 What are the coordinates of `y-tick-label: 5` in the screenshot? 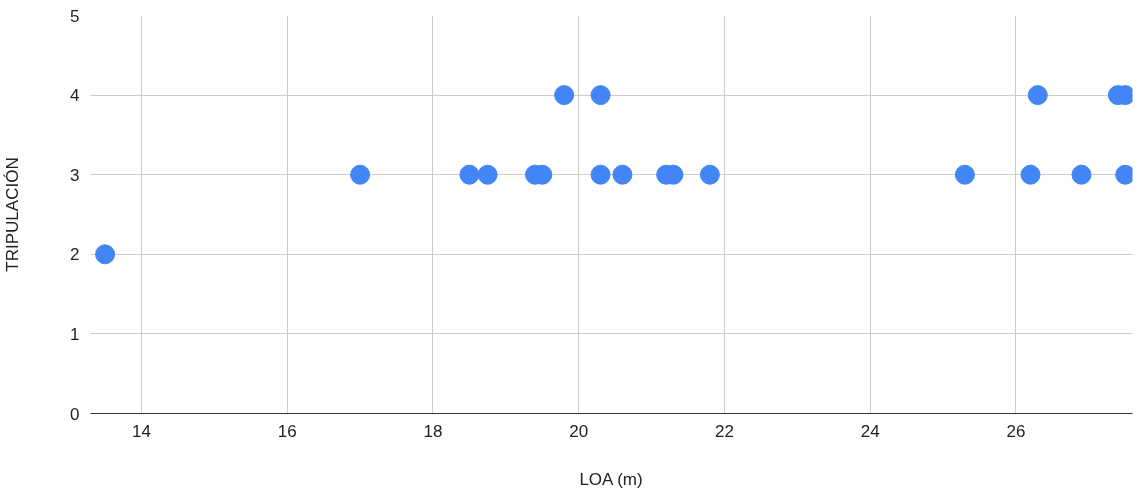 It's located at (75, 16).